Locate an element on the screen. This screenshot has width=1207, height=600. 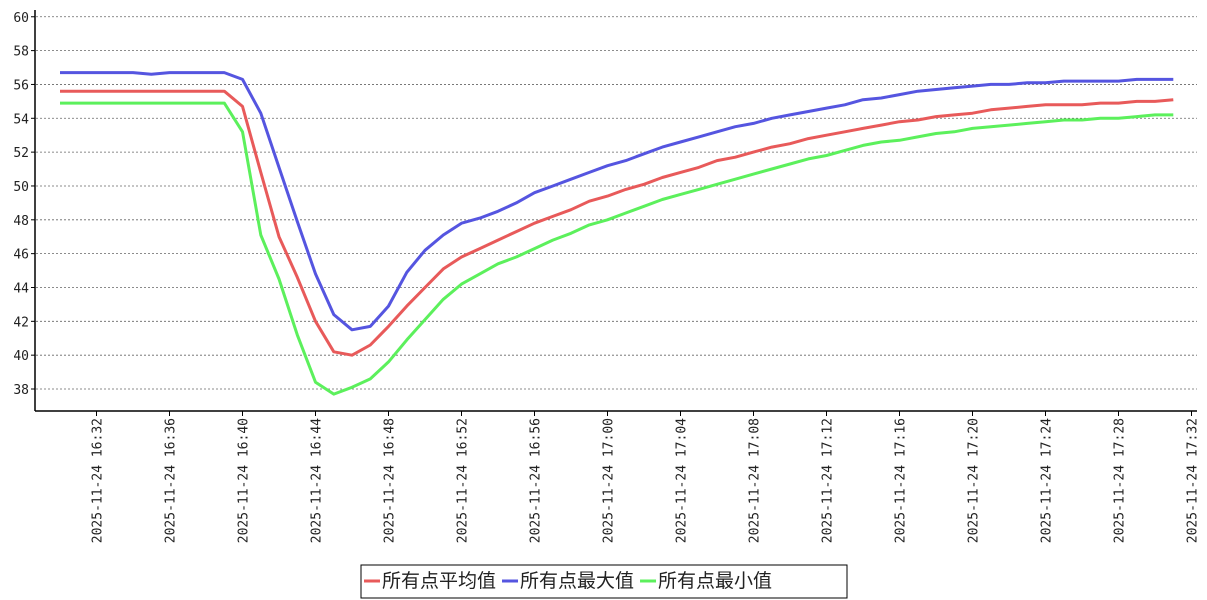
x-tick-label: 2025-11-24 17:24 is located at coordinates (1047, 480).